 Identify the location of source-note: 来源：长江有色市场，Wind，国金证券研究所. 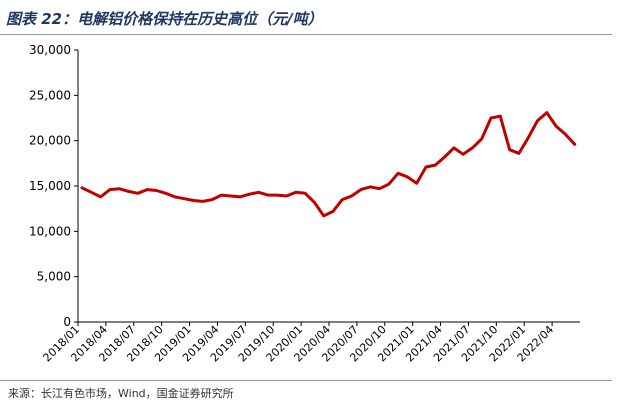
(121, 393).